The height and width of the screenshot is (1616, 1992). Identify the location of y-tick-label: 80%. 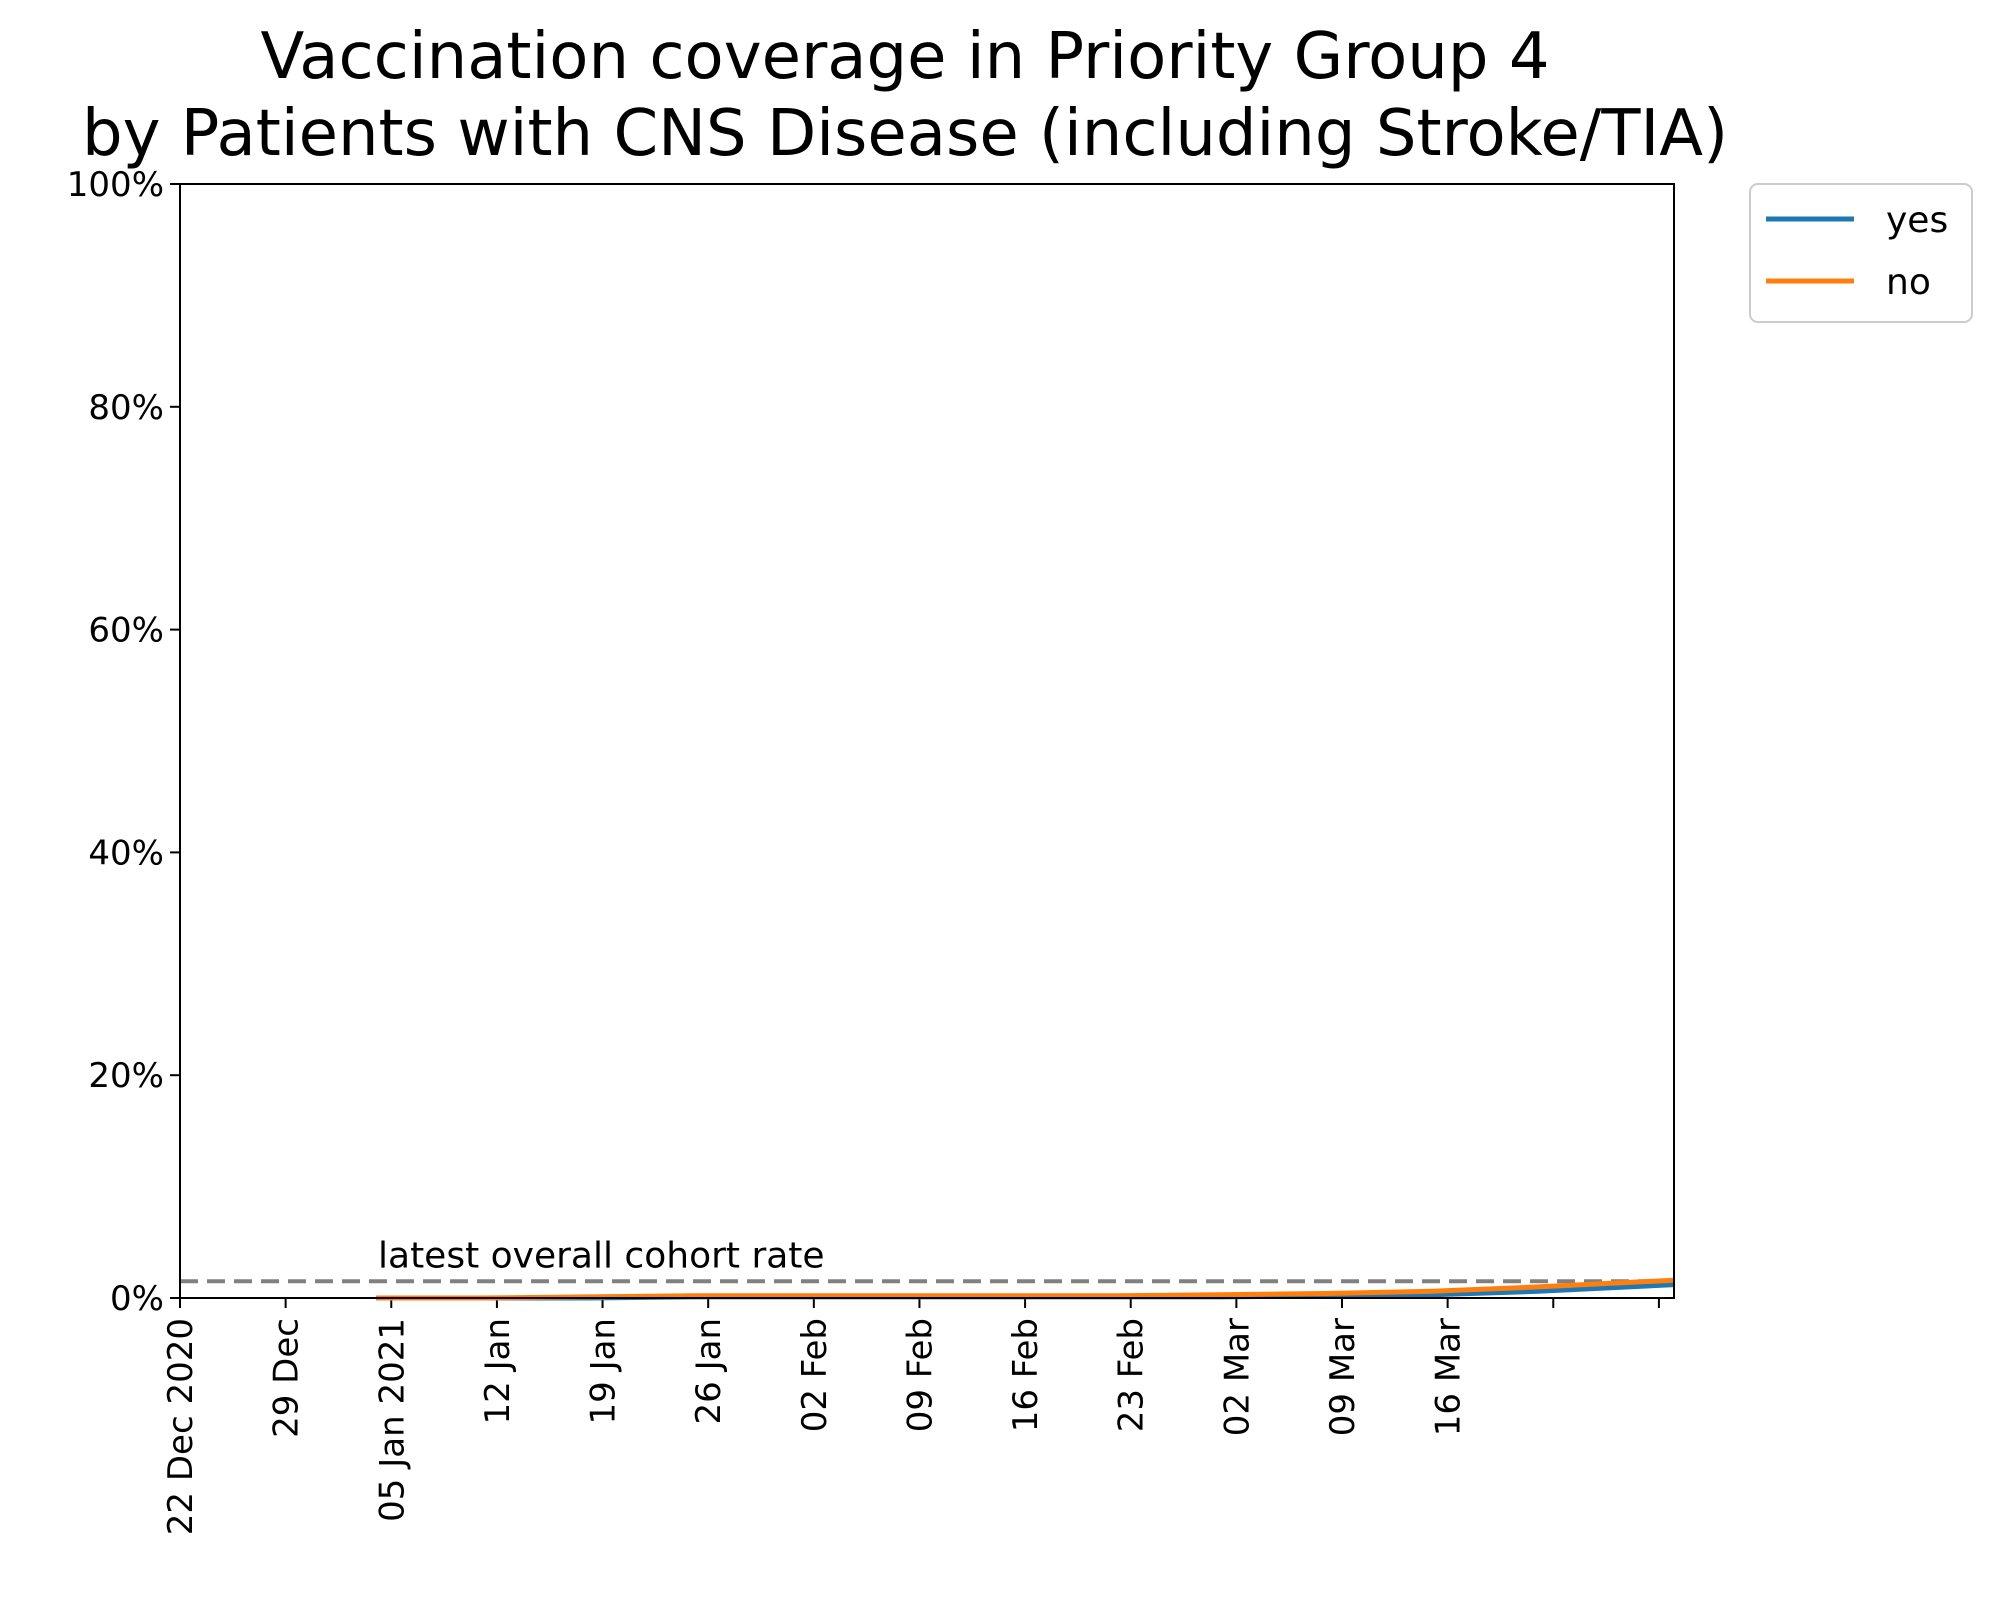
(126, 408).